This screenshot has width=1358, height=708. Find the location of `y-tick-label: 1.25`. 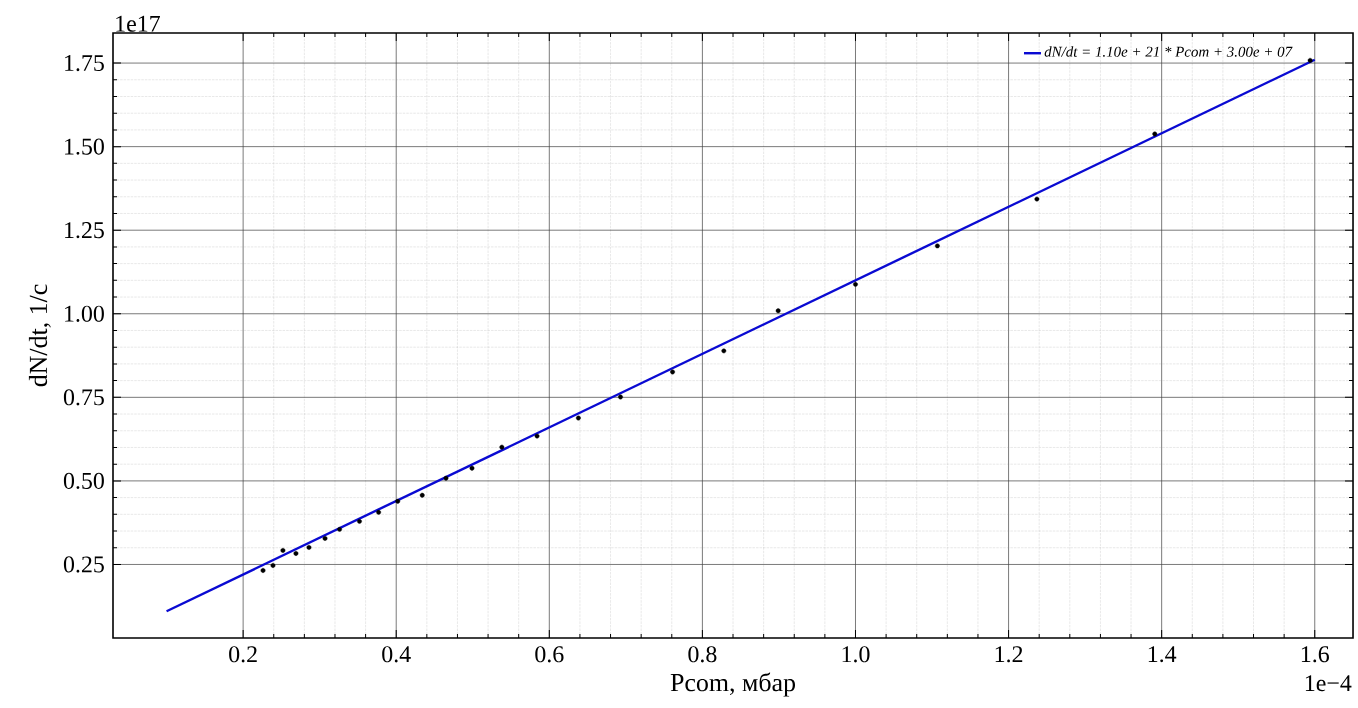

y-tick-label: 1.25 is located at coordinates (84, 230).